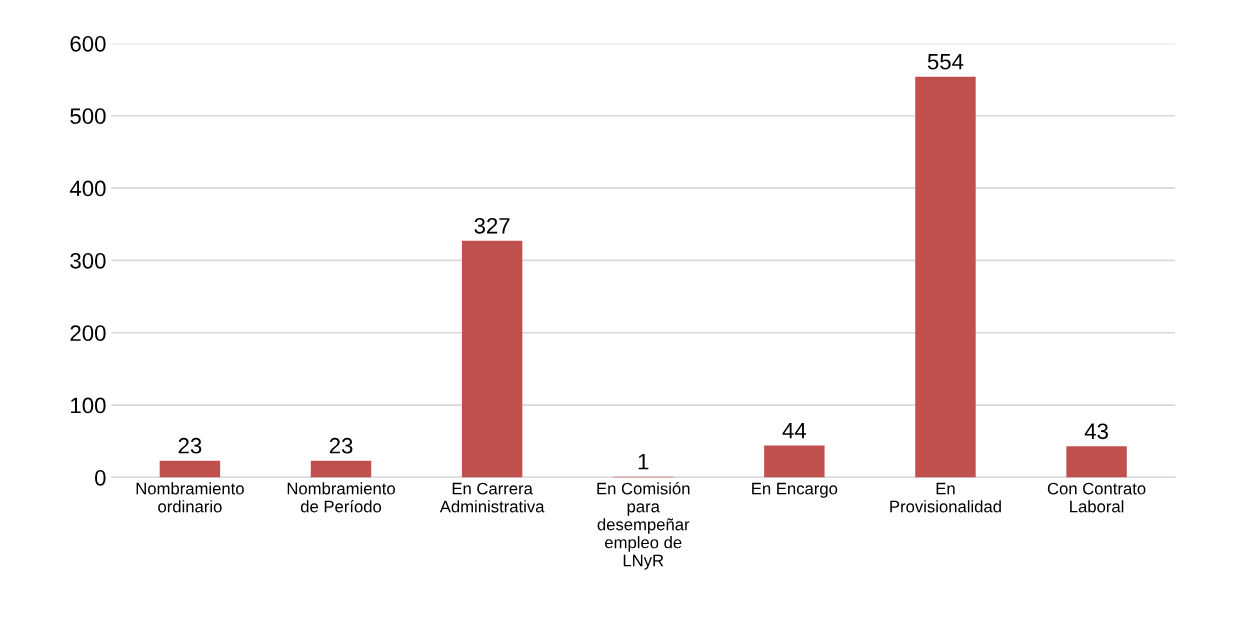  I want to click on x-tick-label: Con Contrato Laboral, so click(1096, 497).